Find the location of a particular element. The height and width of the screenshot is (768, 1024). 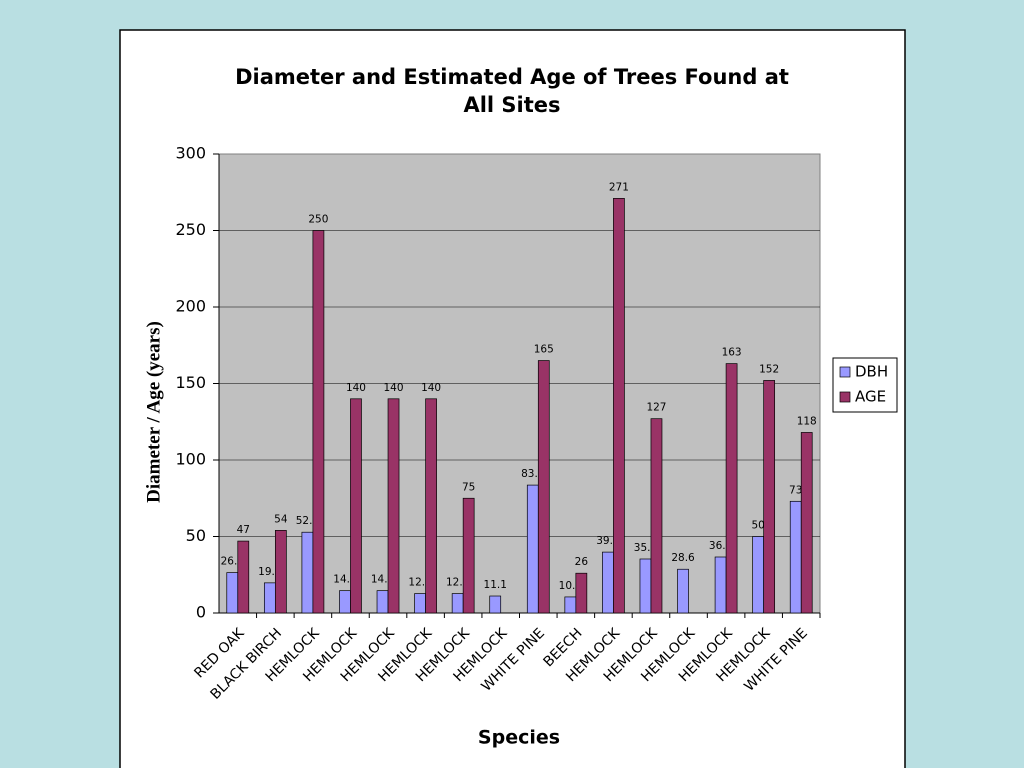

x-axis-title: Species is located at coordinates (519, 738).